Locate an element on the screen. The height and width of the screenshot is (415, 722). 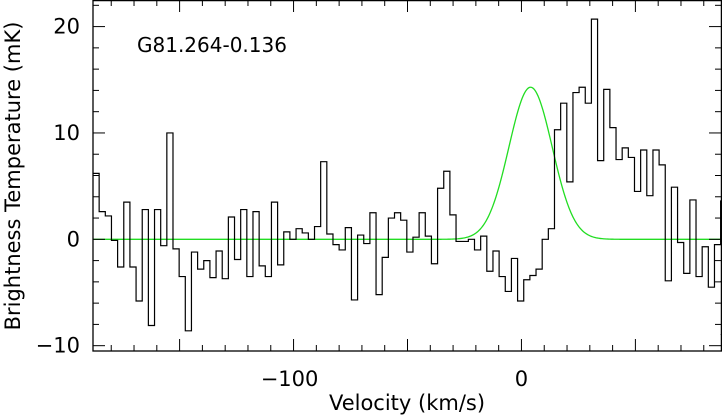
y-tick-label: −10 is located at coordinates (58, 346).